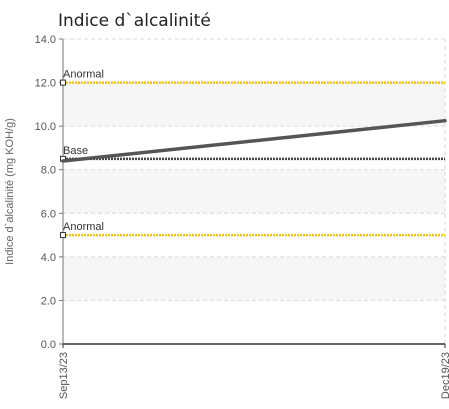  What do you see at coordinates (83, 227) in the screenshot?
I see `reference-label-2: Anormal` at bounding box center [83, 227].